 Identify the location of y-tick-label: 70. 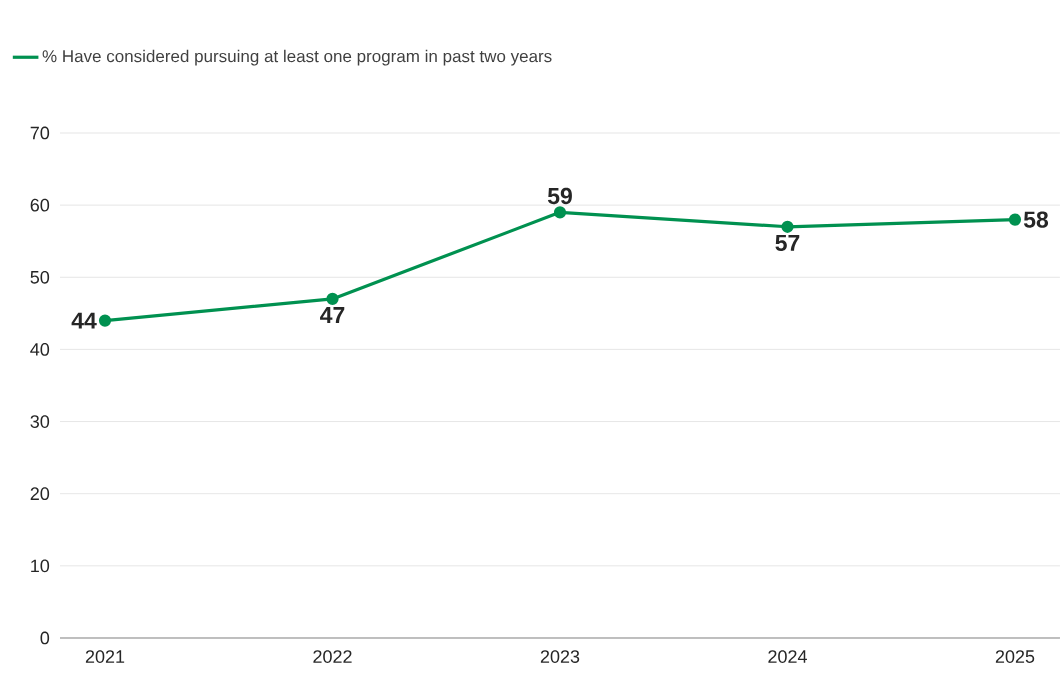
(40, 133).